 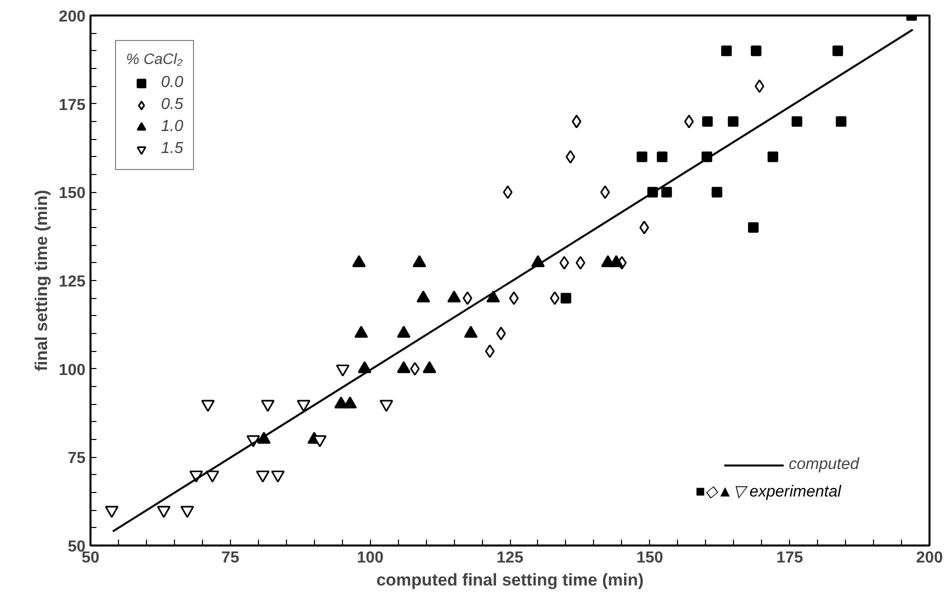 What do you see at coordinates (172, 127) in the screenshot?
I see `legend-label: 1.0` at bounding box center [172, 127].